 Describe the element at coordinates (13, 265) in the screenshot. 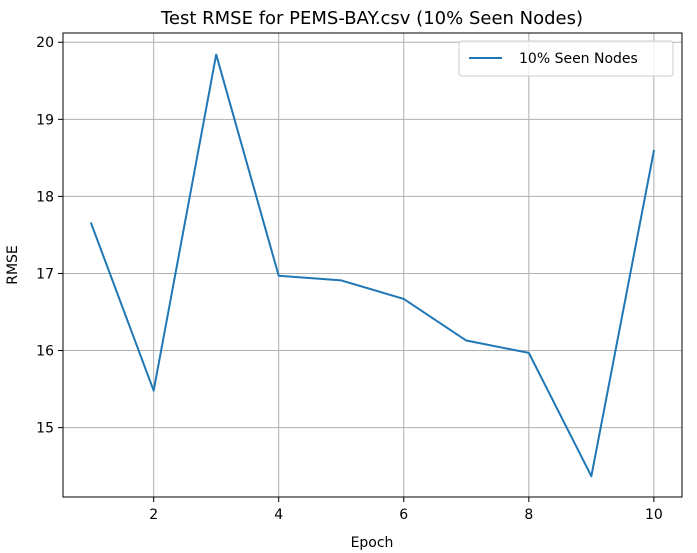

I see `y-axis-label: RMSE` at that location.